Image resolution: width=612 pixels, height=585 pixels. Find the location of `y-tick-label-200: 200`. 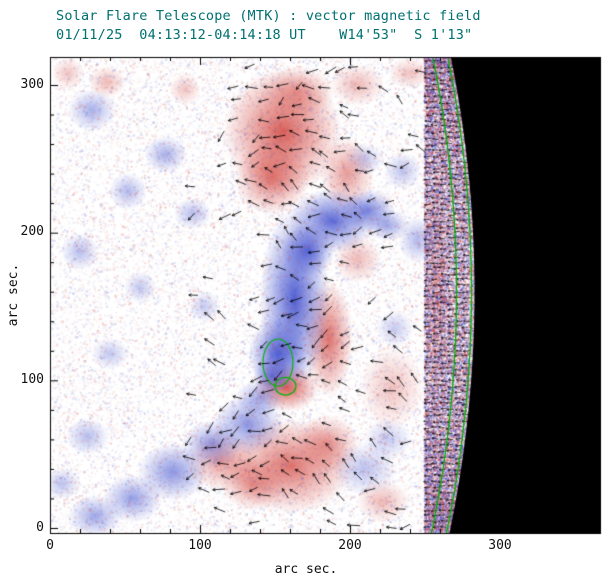

y-tick-label-200: 200 is located at coordinates (32, 231).